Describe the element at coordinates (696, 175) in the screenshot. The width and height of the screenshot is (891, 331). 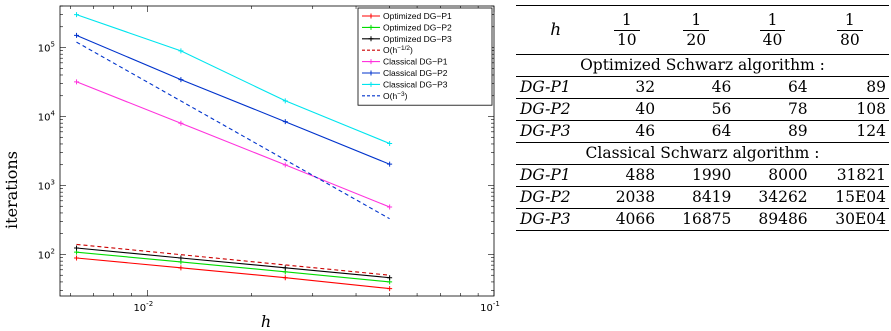
I see `table-cell: 1990` at that location.